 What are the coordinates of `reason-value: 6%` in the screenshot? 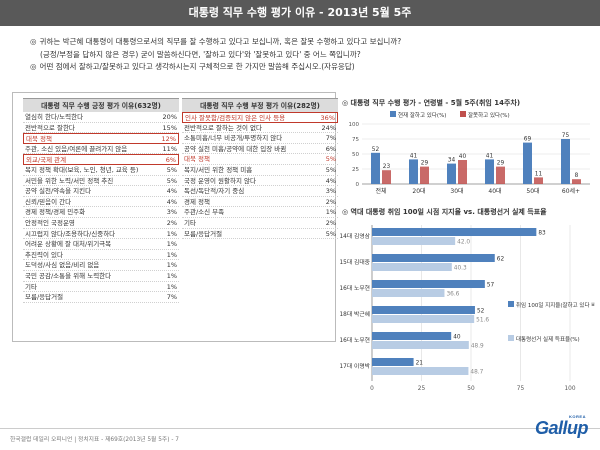 It's located at (330, 148).